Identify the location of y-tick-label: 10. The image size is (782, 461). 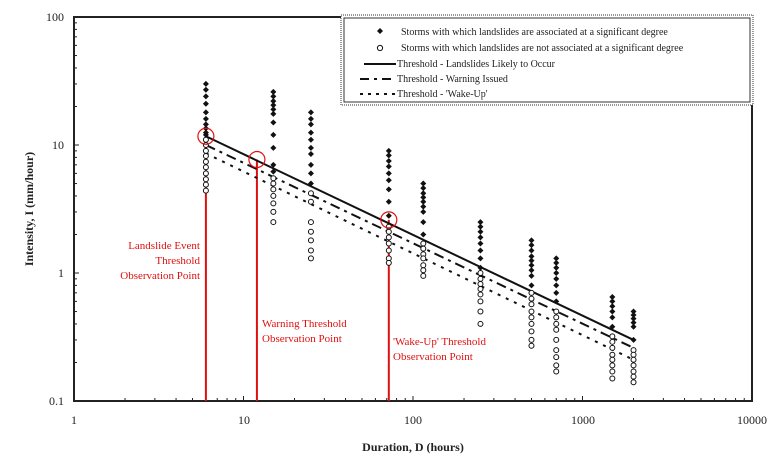
(58, 145).